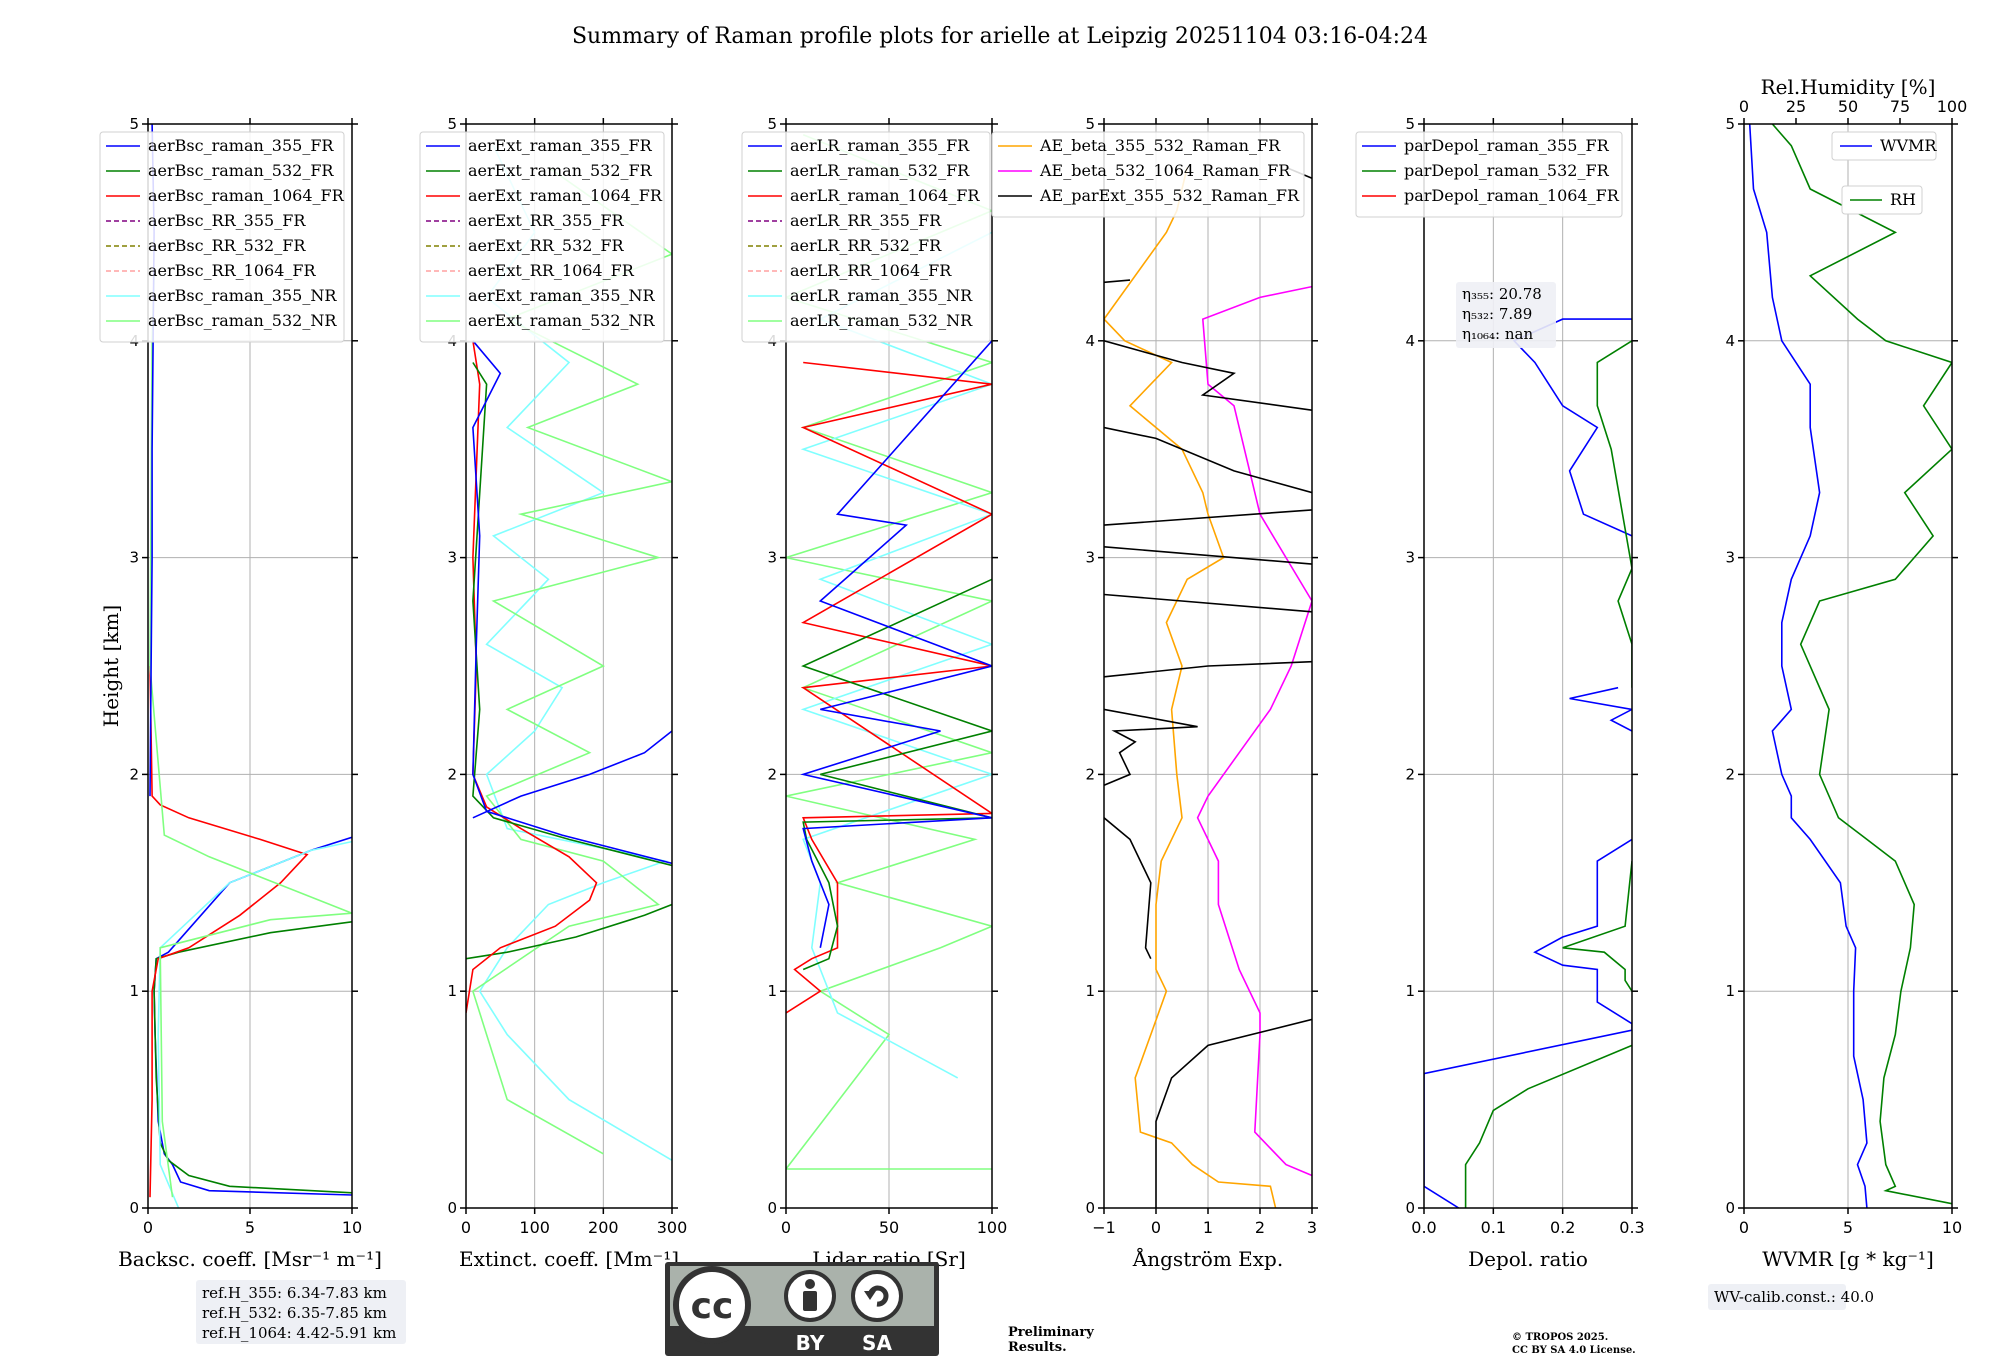 The width and height of the screenshot is (2000, 1360). Describe the element at coordinates (294, 1293) in the screenshot. I see `ref-height-355: ref.H_355: 6.34-7.83 km` at that location.